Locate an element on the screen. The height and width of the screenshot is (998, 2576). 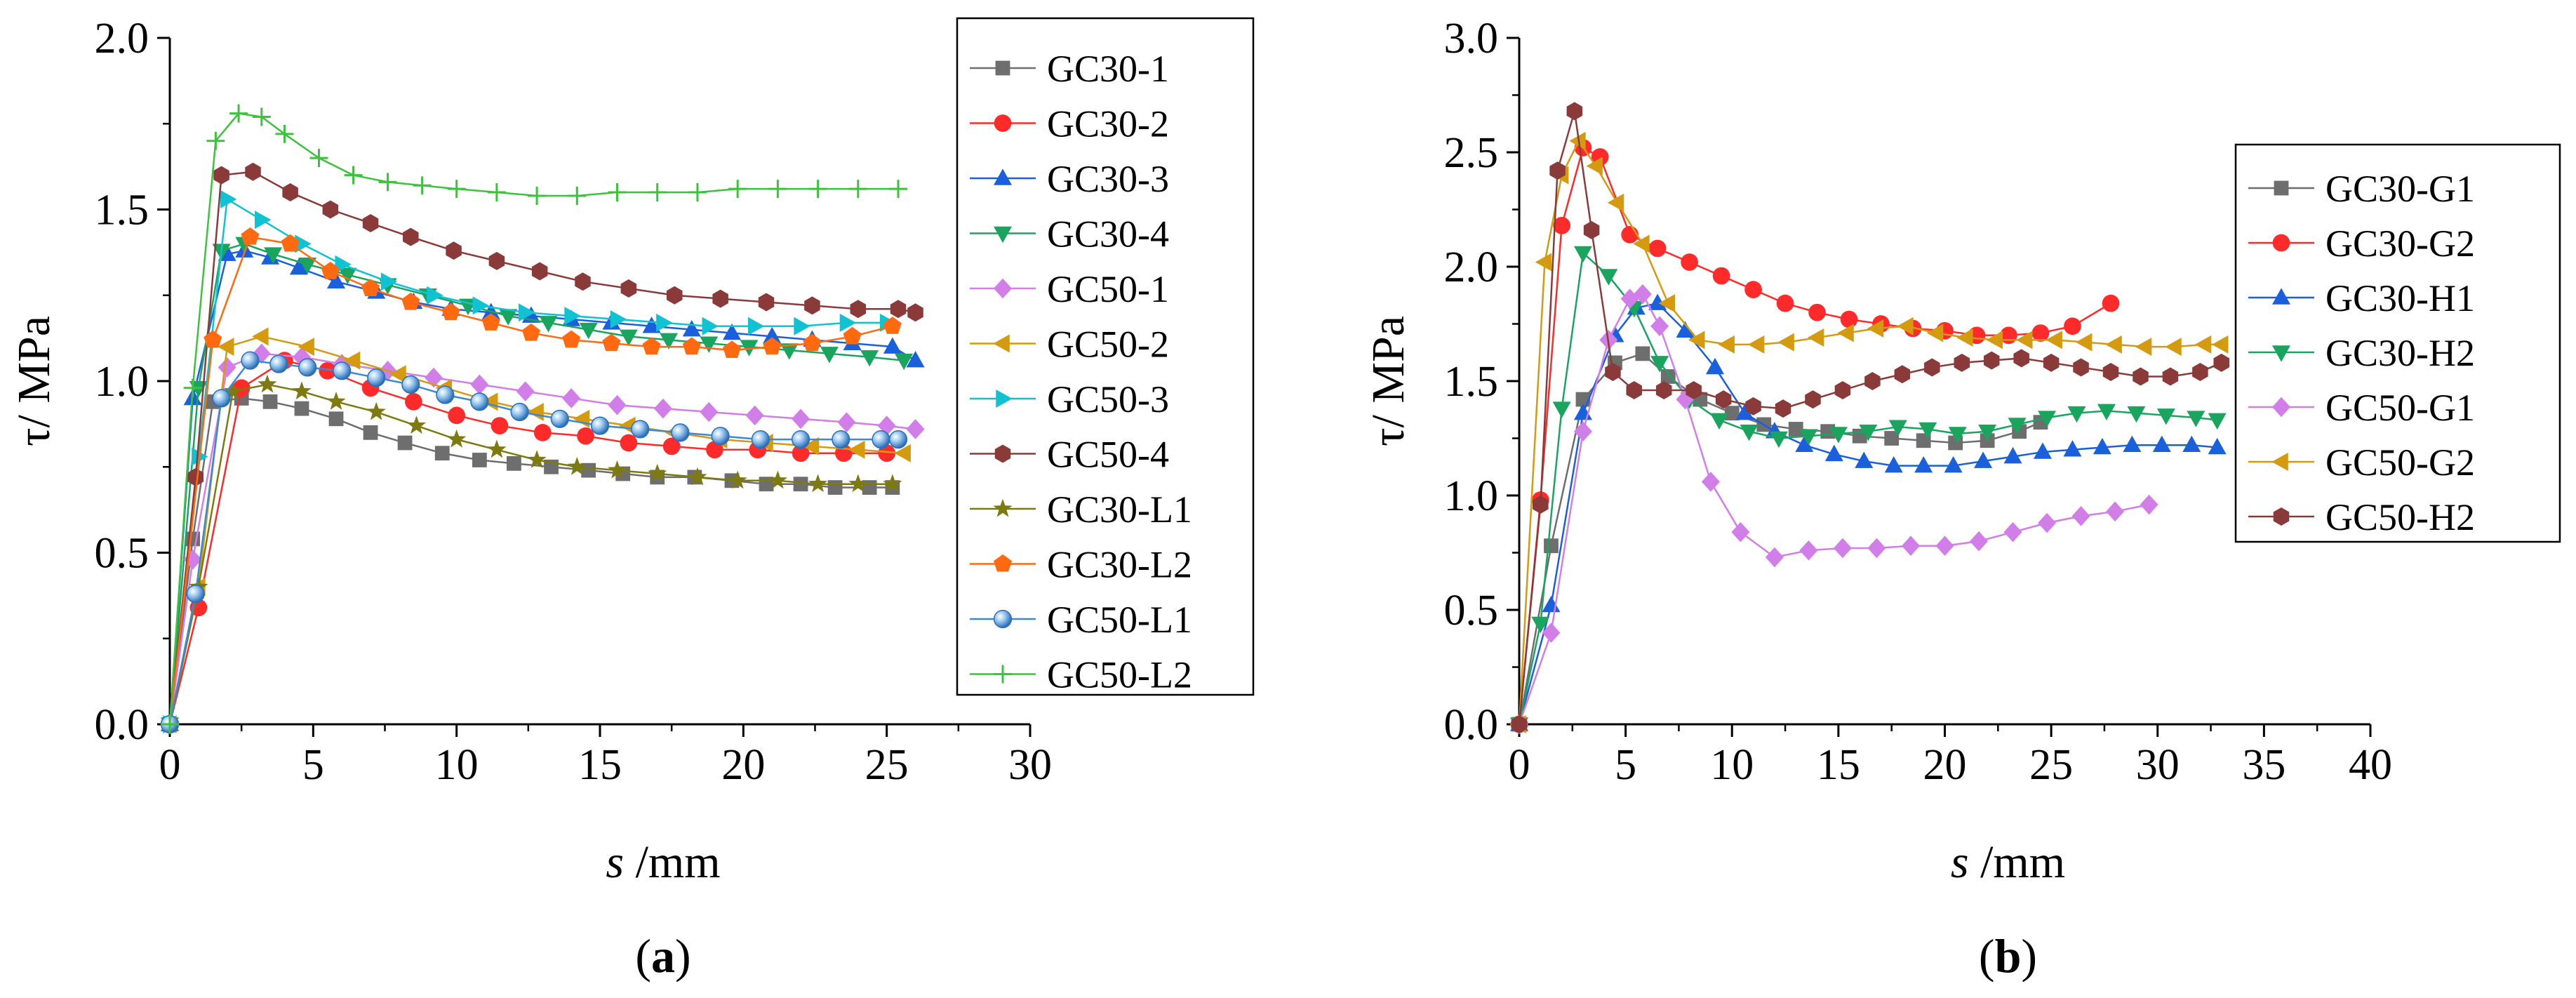
data-point-gc30-g1 is located at coordinates (1551, 546).